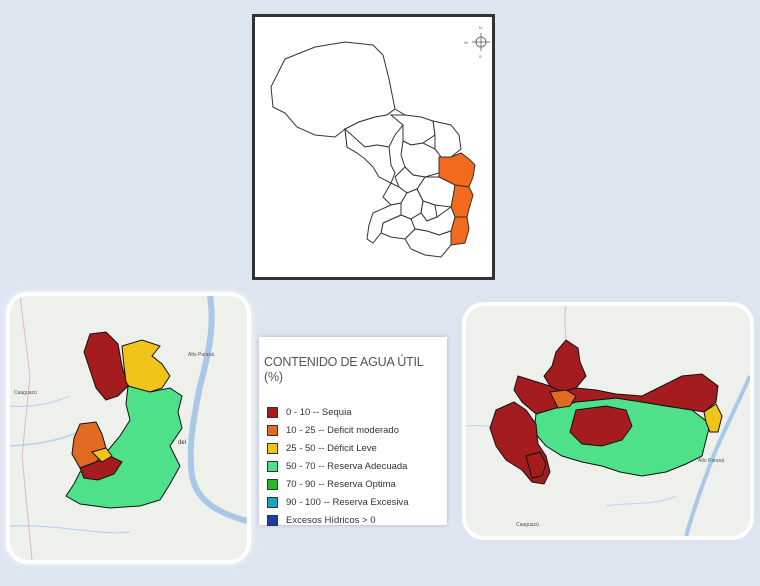 This screenshot has height=586, width=760. I want to click on legend-label: 50 - 70 -- Reserva Adecuada, so click(347, 466).